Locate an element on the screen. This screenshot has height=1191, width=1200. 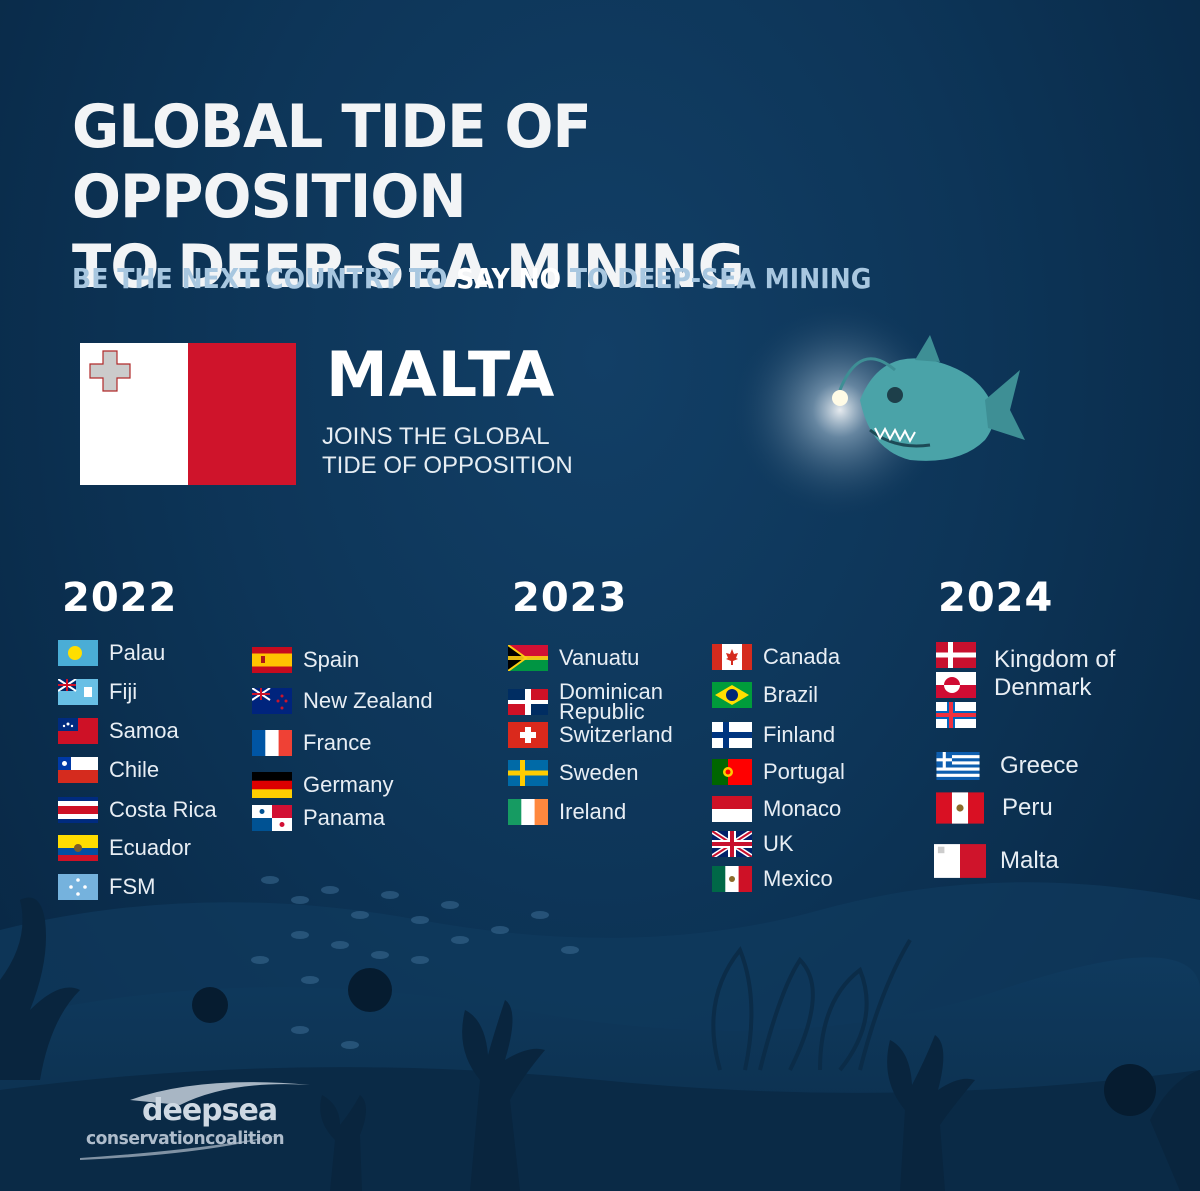
switzerland-flag-icon is located at coordinates (528, 735).